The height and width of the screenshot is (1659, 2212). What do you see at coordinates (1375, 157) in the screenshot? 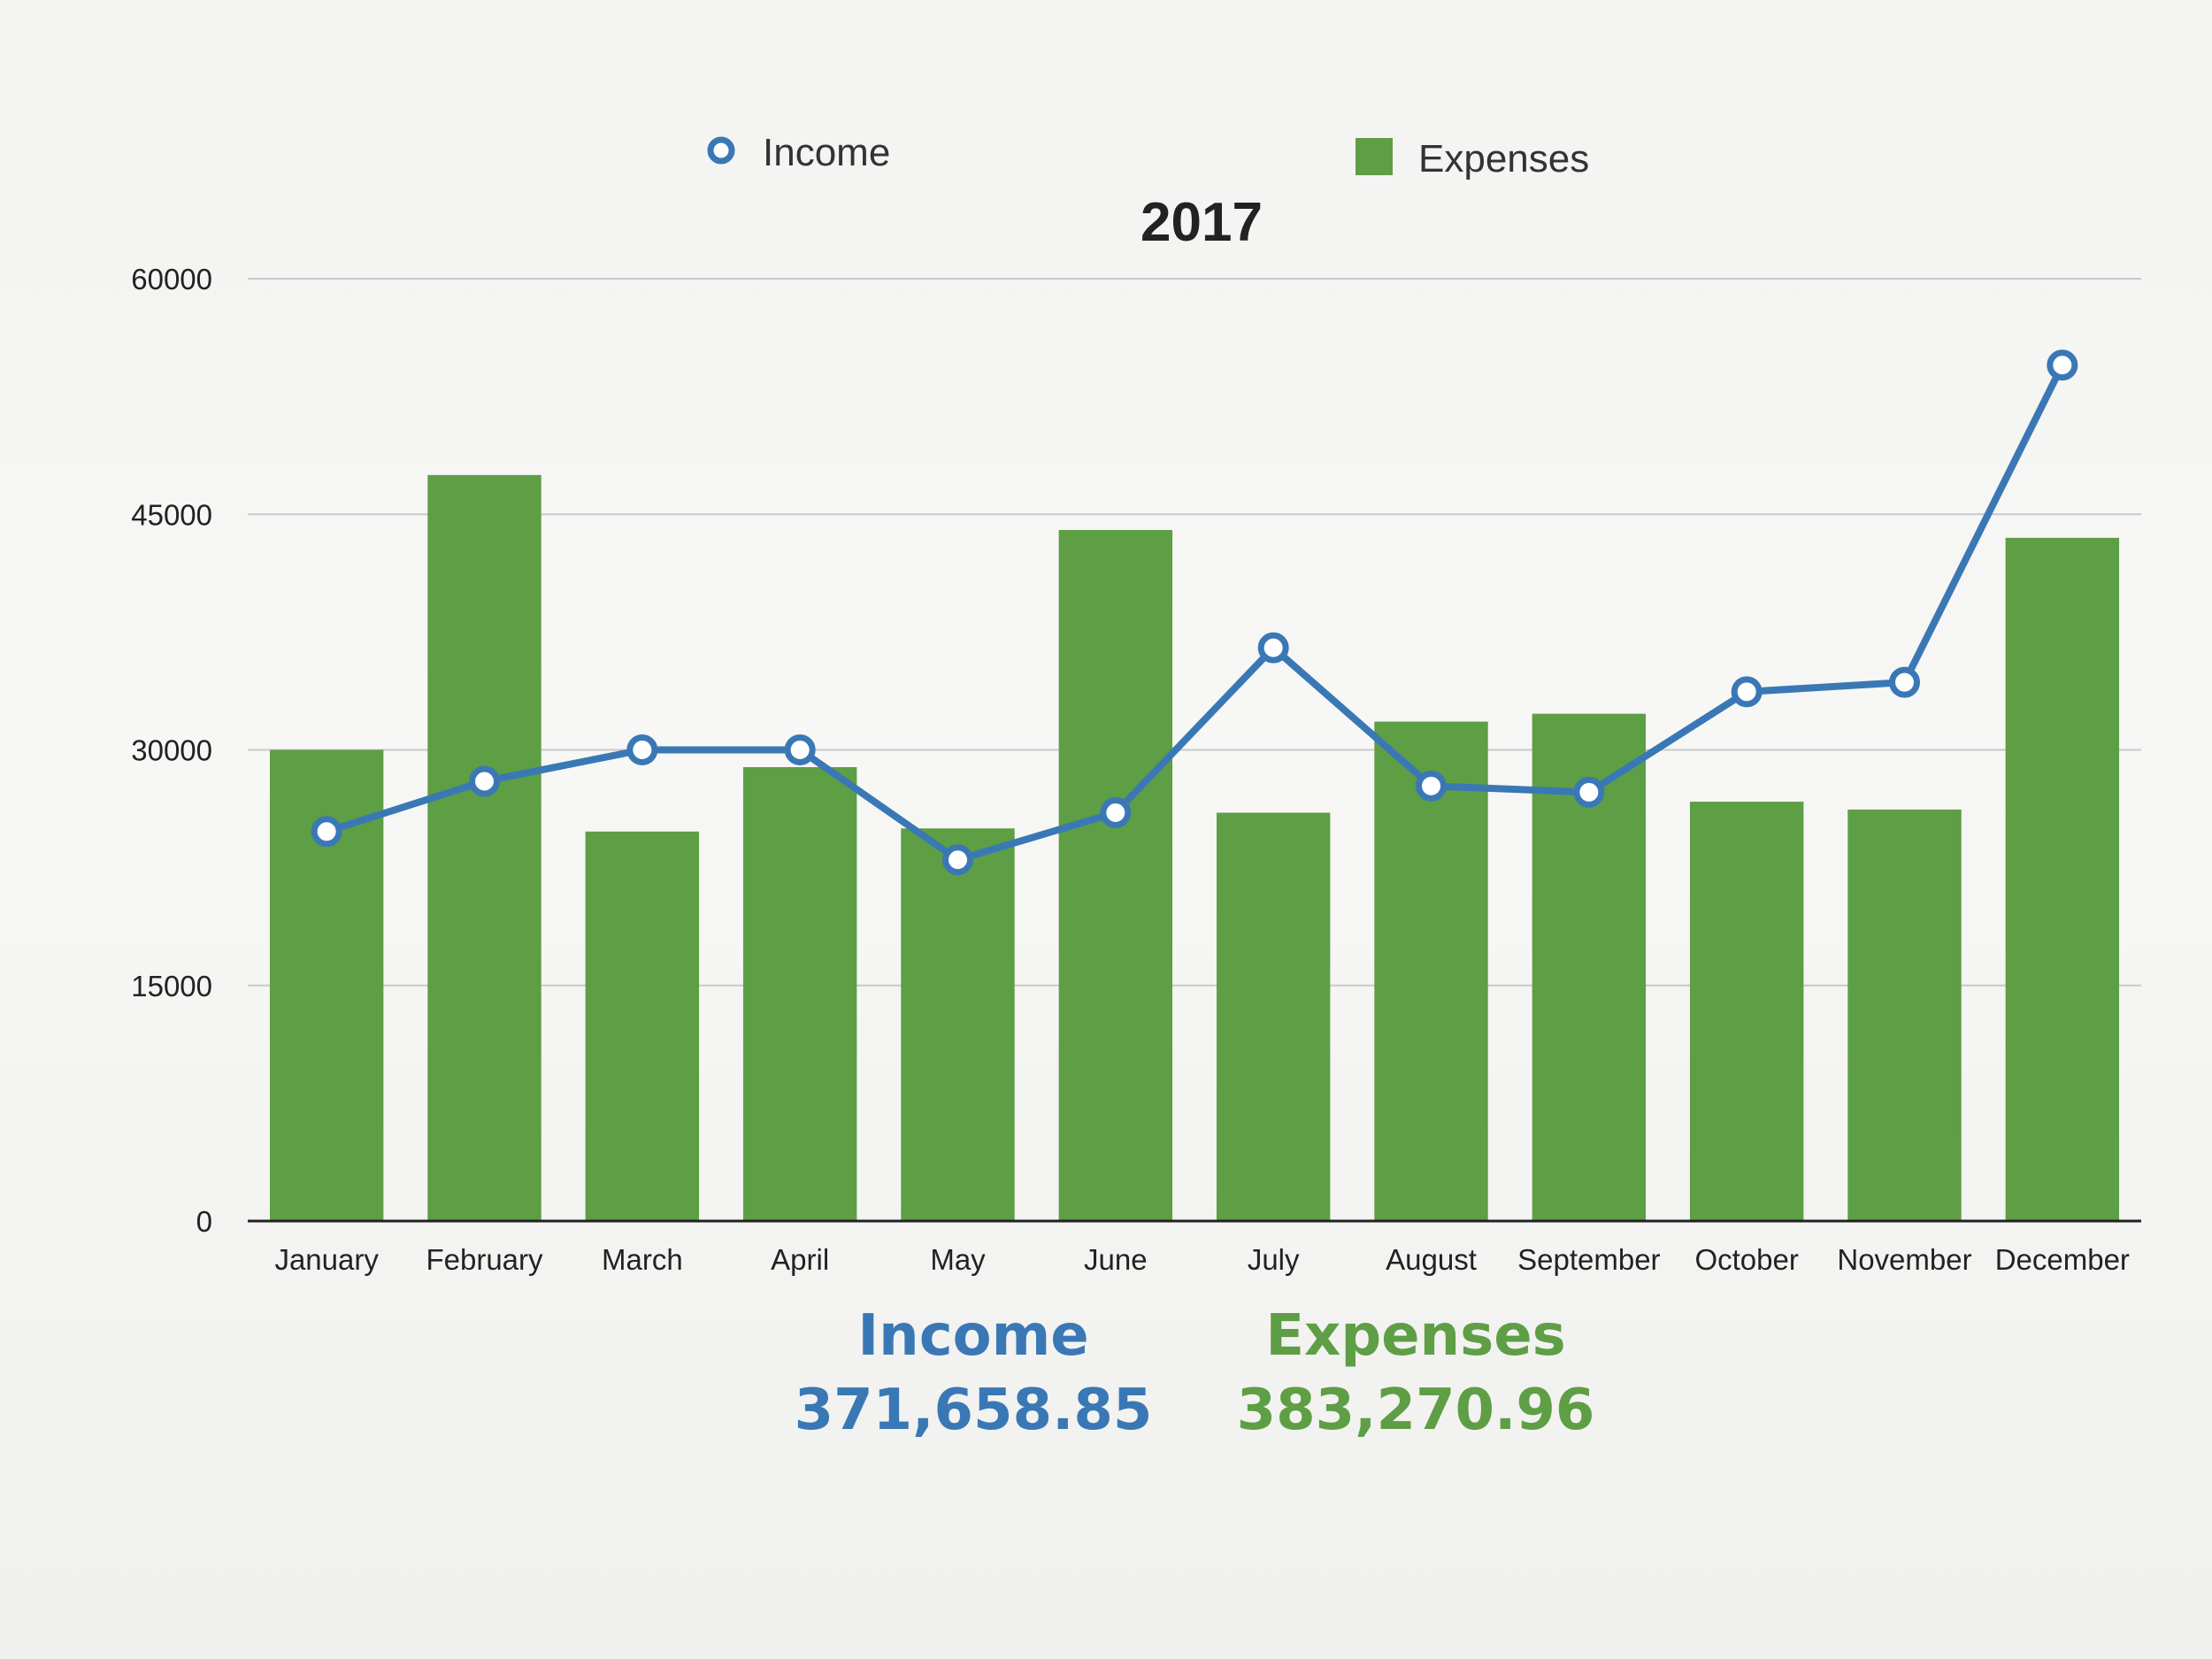
I see `legend-expenses-marker` at bounding box center [1375, 157].